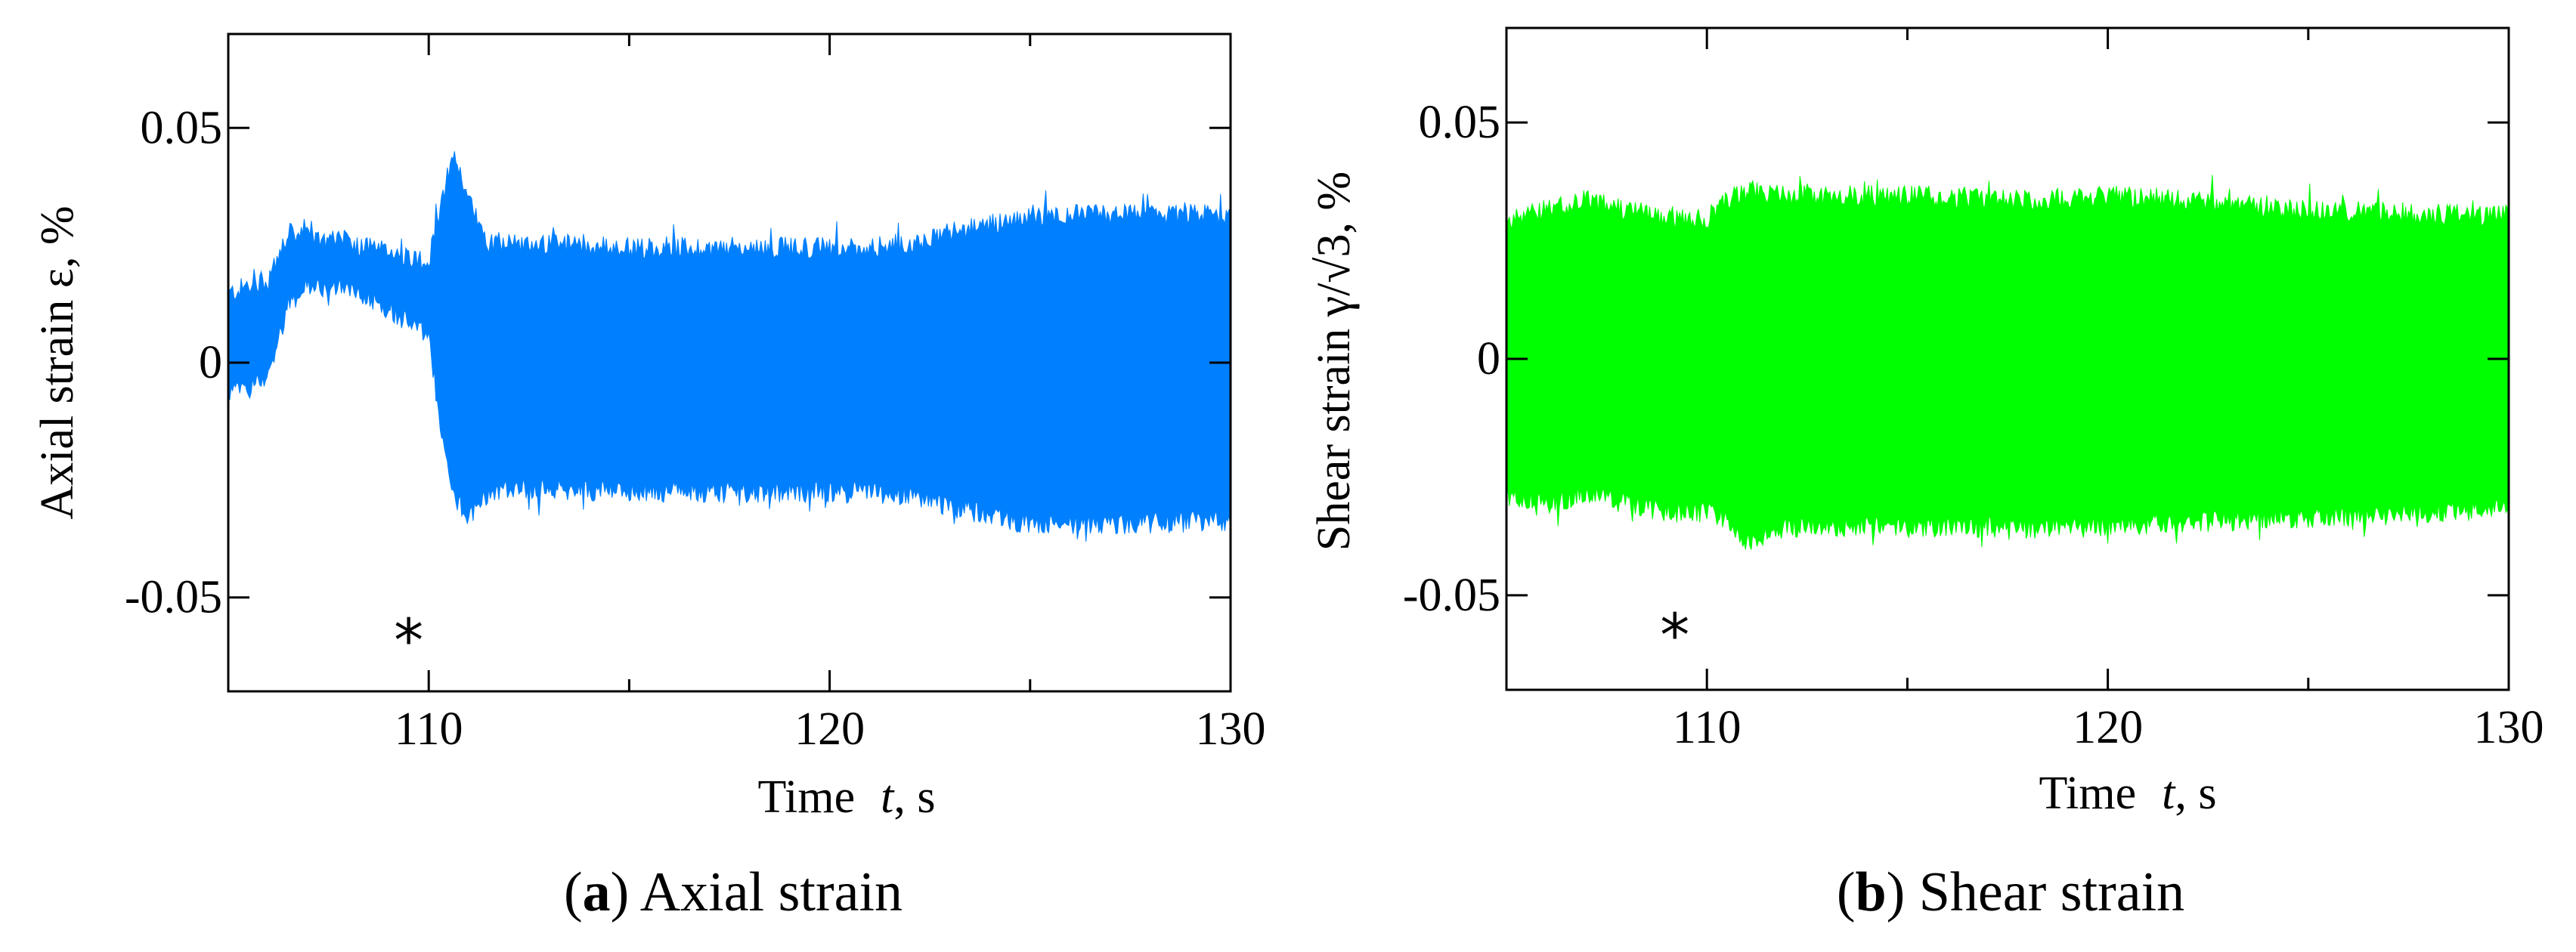 The width and height of the screenshot is (2576, 952). What do you see at coordinates (210, 362) in the screenshot?
I see `y-tick-label-a-1: 0` at bounding box center [210, 362].